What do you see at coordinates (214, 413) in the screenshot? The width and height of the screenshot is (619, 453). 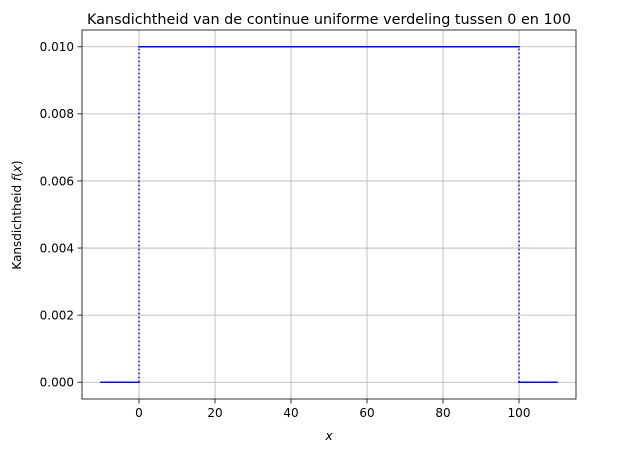 I see `x-tick-label-1: 20` at bounding box center [214, 413].